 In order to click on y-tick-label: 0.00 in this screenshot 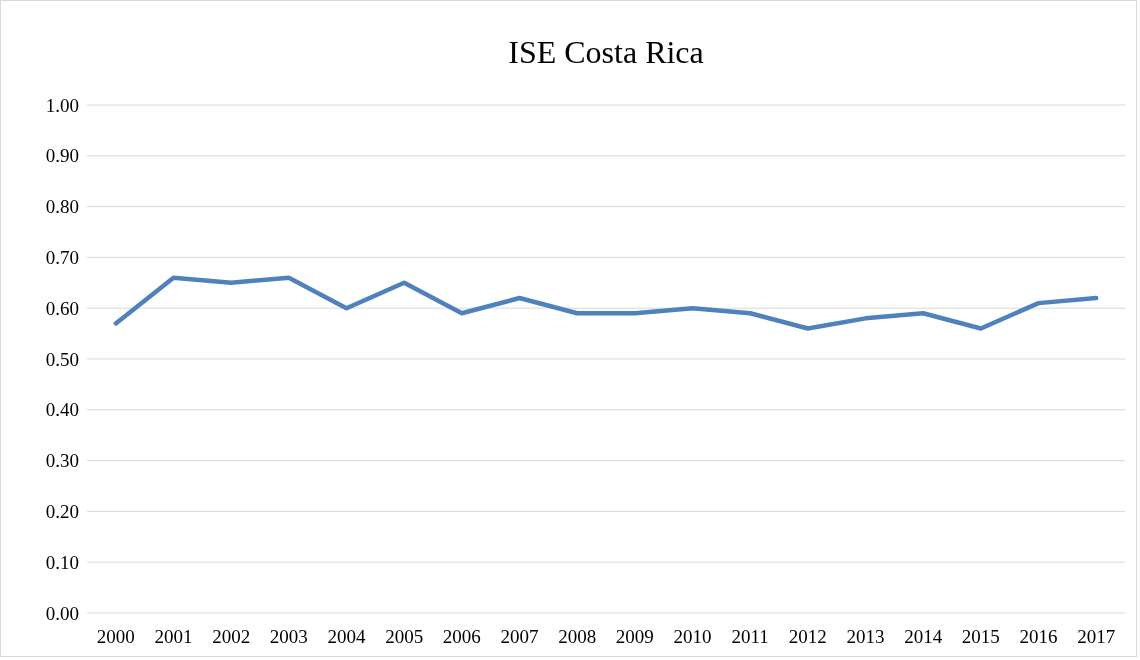, I will do `click(62, 613)`.